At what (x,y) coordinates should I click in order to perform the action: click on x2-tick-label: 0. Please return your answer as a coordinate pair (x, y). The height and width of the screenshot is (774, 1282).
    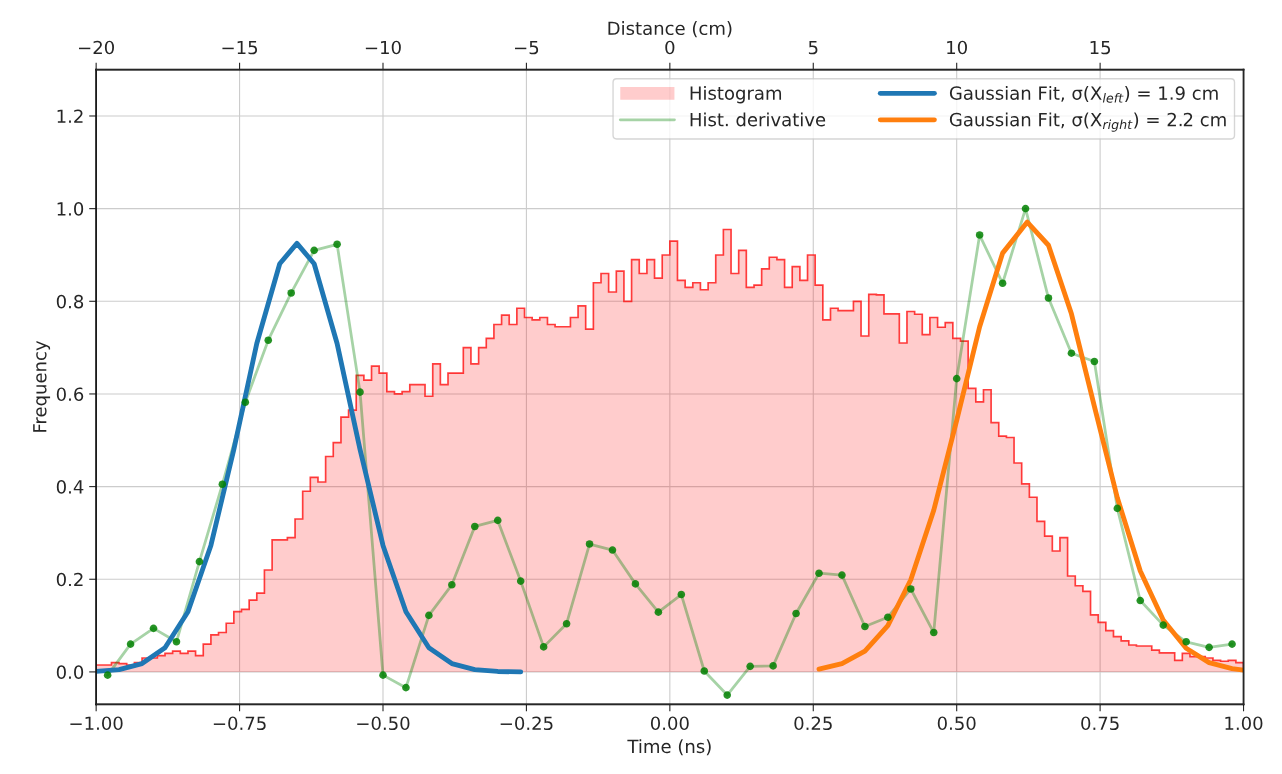
    Looking at the image, I should click on (670, 47).